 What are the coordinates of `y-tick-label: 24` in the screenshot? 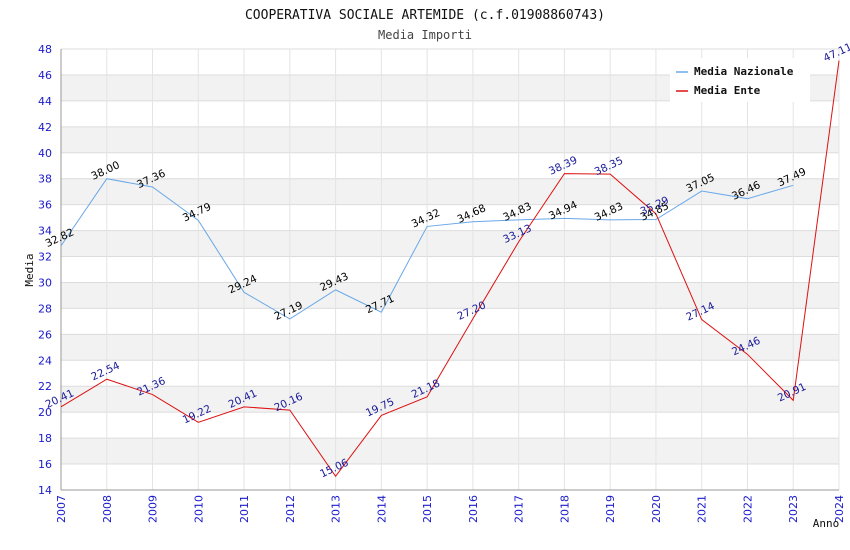 It's located at (45, 360).